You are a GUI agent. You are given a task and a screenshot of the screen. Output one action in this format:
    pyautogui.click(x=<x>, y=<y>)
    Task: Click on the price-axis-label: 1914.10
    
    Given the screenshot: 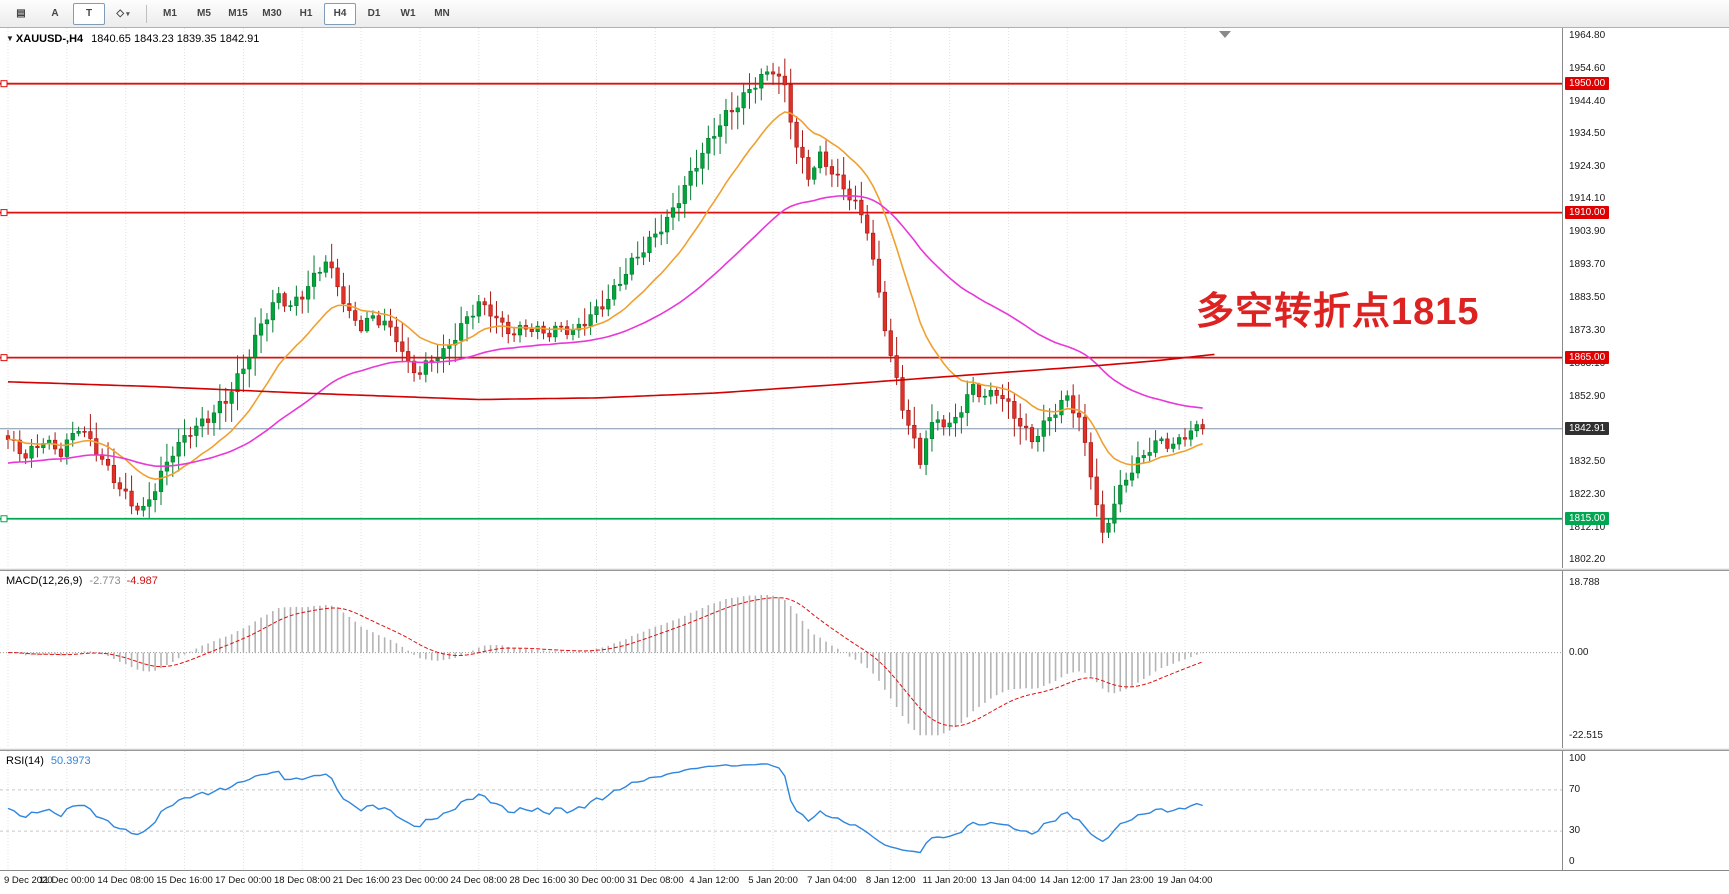 What is the action you would take?
    pyautogui.click(x=1587, y=199)
    